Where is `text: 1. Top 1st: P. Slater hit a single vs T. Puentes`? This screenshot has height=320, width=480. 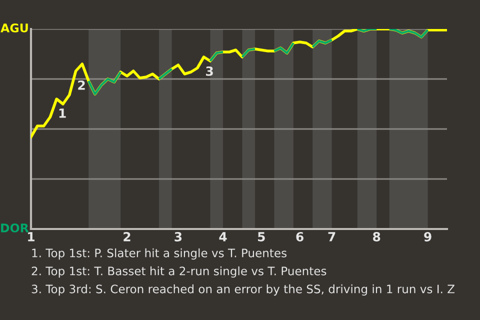 text: 1. Top 1st: P. Slater hit a single vs T. Puentes is located at coordinates (159, 254).